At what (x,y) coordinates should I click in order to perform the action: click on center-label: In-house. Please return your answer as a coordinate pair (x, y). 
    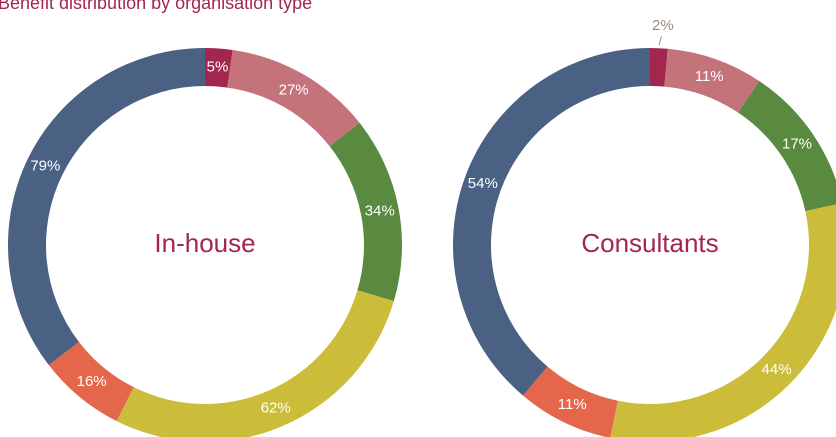
    Looking at the image, I should click on (204, 243).